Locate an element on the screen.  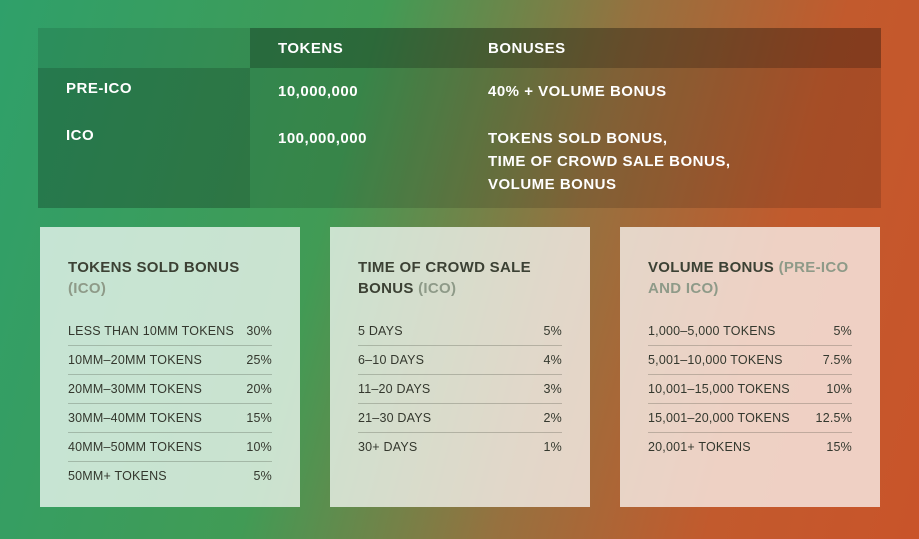
bonus-row: 30+ DAYS 1% is located at coordinates (460, 447).